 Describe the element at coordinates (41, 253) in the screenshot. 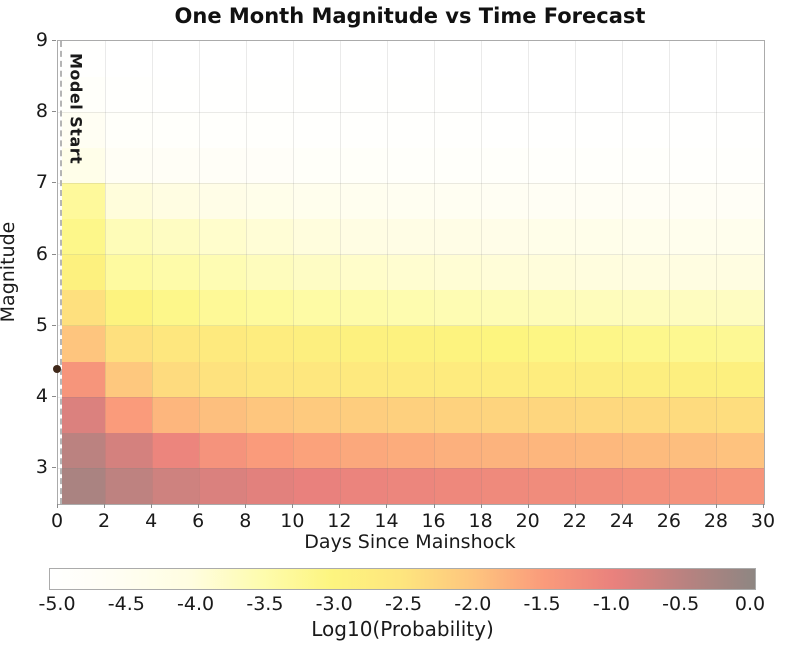

I see `y-tick-label: 6` at that location.